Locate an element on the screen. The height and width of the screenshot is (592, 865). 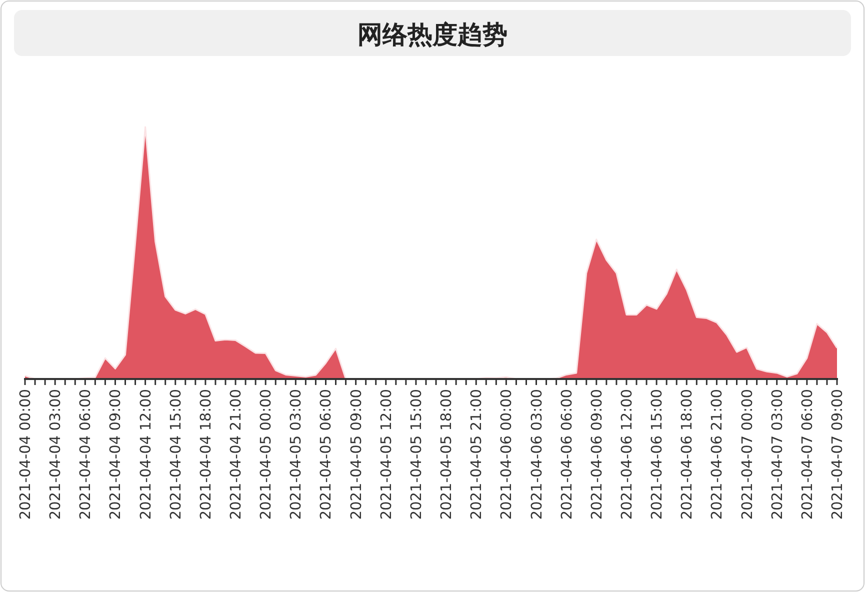
x-tick-label: 2021-04-04 00:00 is located at coordinates (26, 454).